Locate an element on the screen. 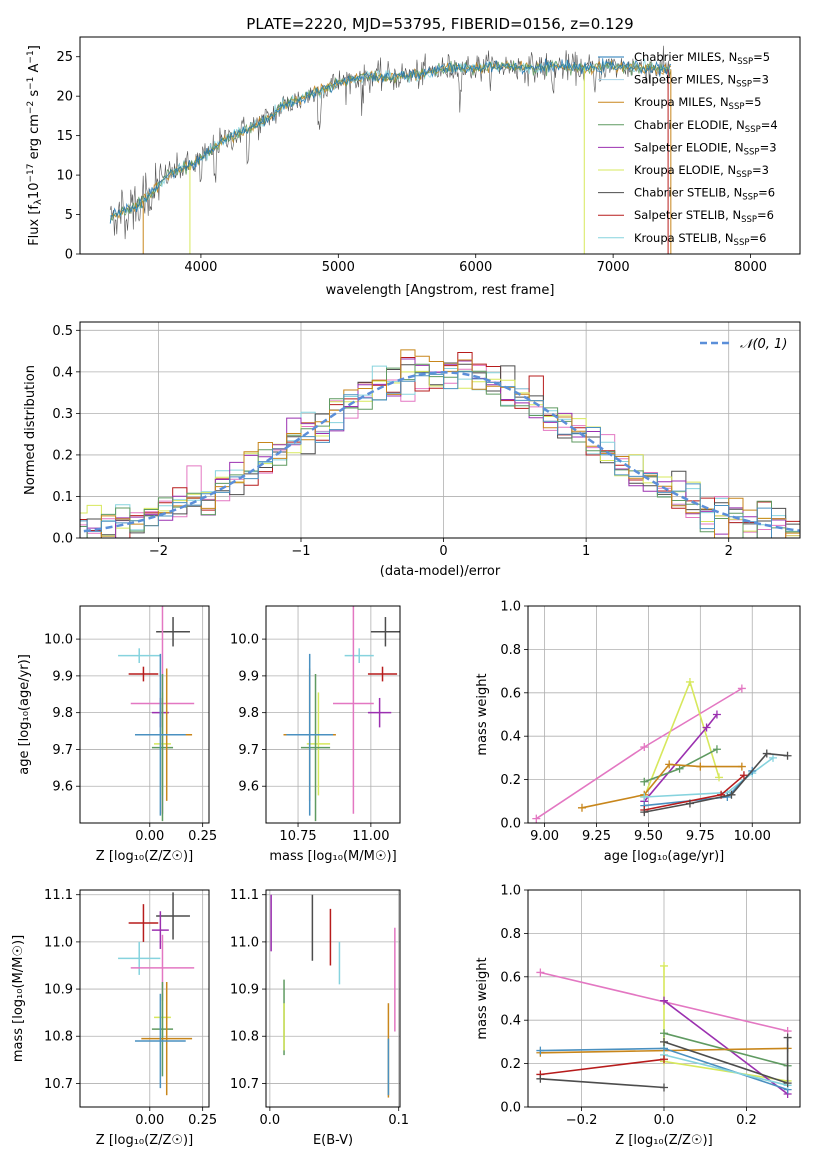 The image size is (819, 1170). massweight-vs-z-frame is located at coordinates (664, 998).